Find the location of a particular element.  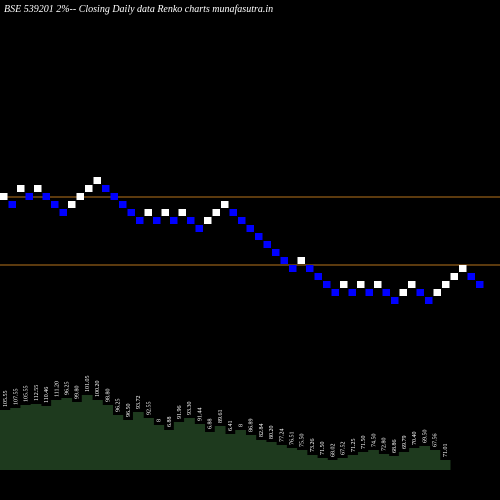

price-label: 67.52 is located at coordinates (344, 449).